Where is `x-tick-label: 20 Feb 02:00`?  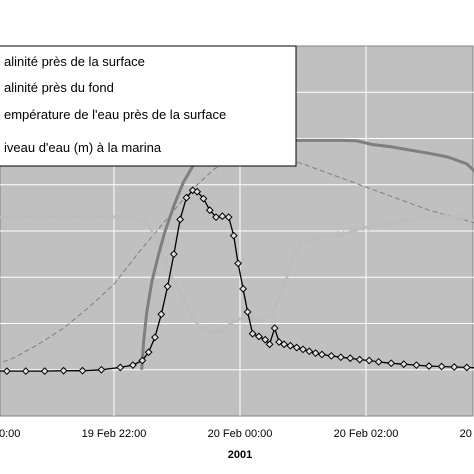 x-tick-label: 20 Feb 02:00 is located at coordinates (366, 434).